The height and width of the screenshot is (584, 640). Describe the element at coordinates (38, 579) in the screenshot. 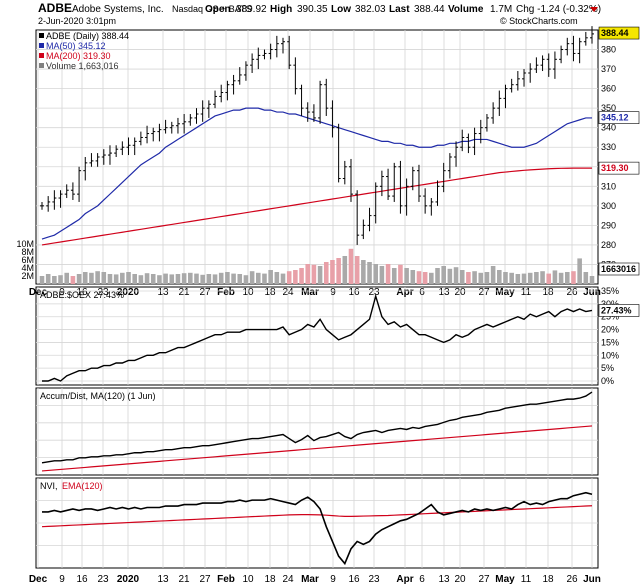

I see `x-tick-label-bottom: Dec` at that location.